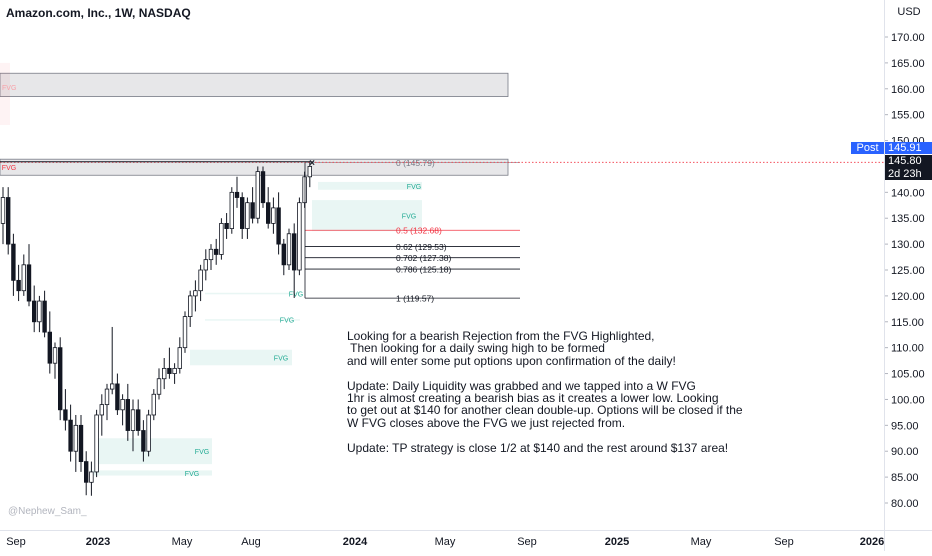 Image resolution: width=932 pixels, height=556 pixels. I want to click on fib-level-label: 0.786 (125.18), so click(423, 270).